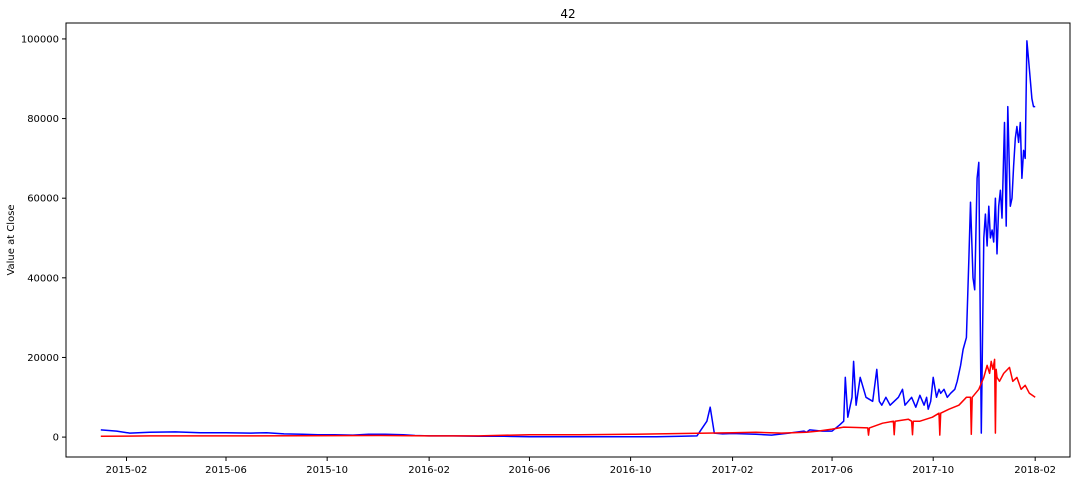 Image resolution: width=1080 pixels, height=482 pixels. What do you see at coordinates (933, 470) in the screenshot?
I see `x-tick-label: 2017-10` at bounding box center [933, 470].